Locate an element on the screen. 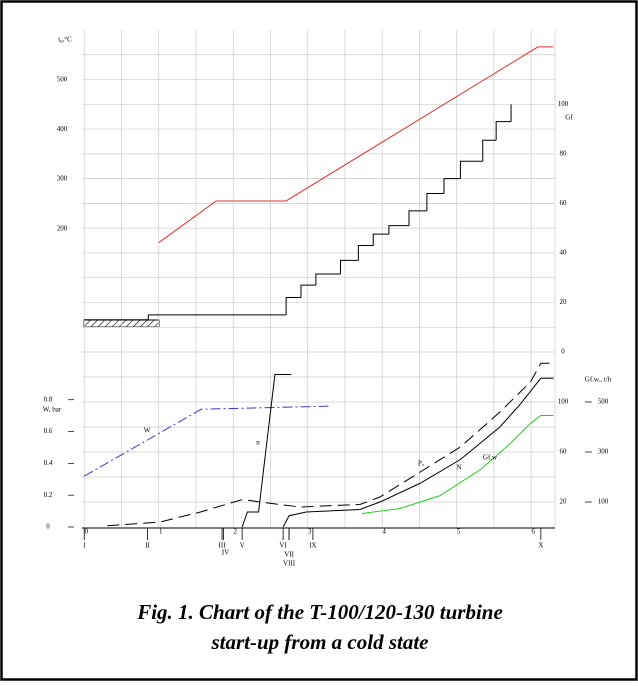 This screenshot has height=686, width=638. event-label: V is located at coordinates (242, 546).